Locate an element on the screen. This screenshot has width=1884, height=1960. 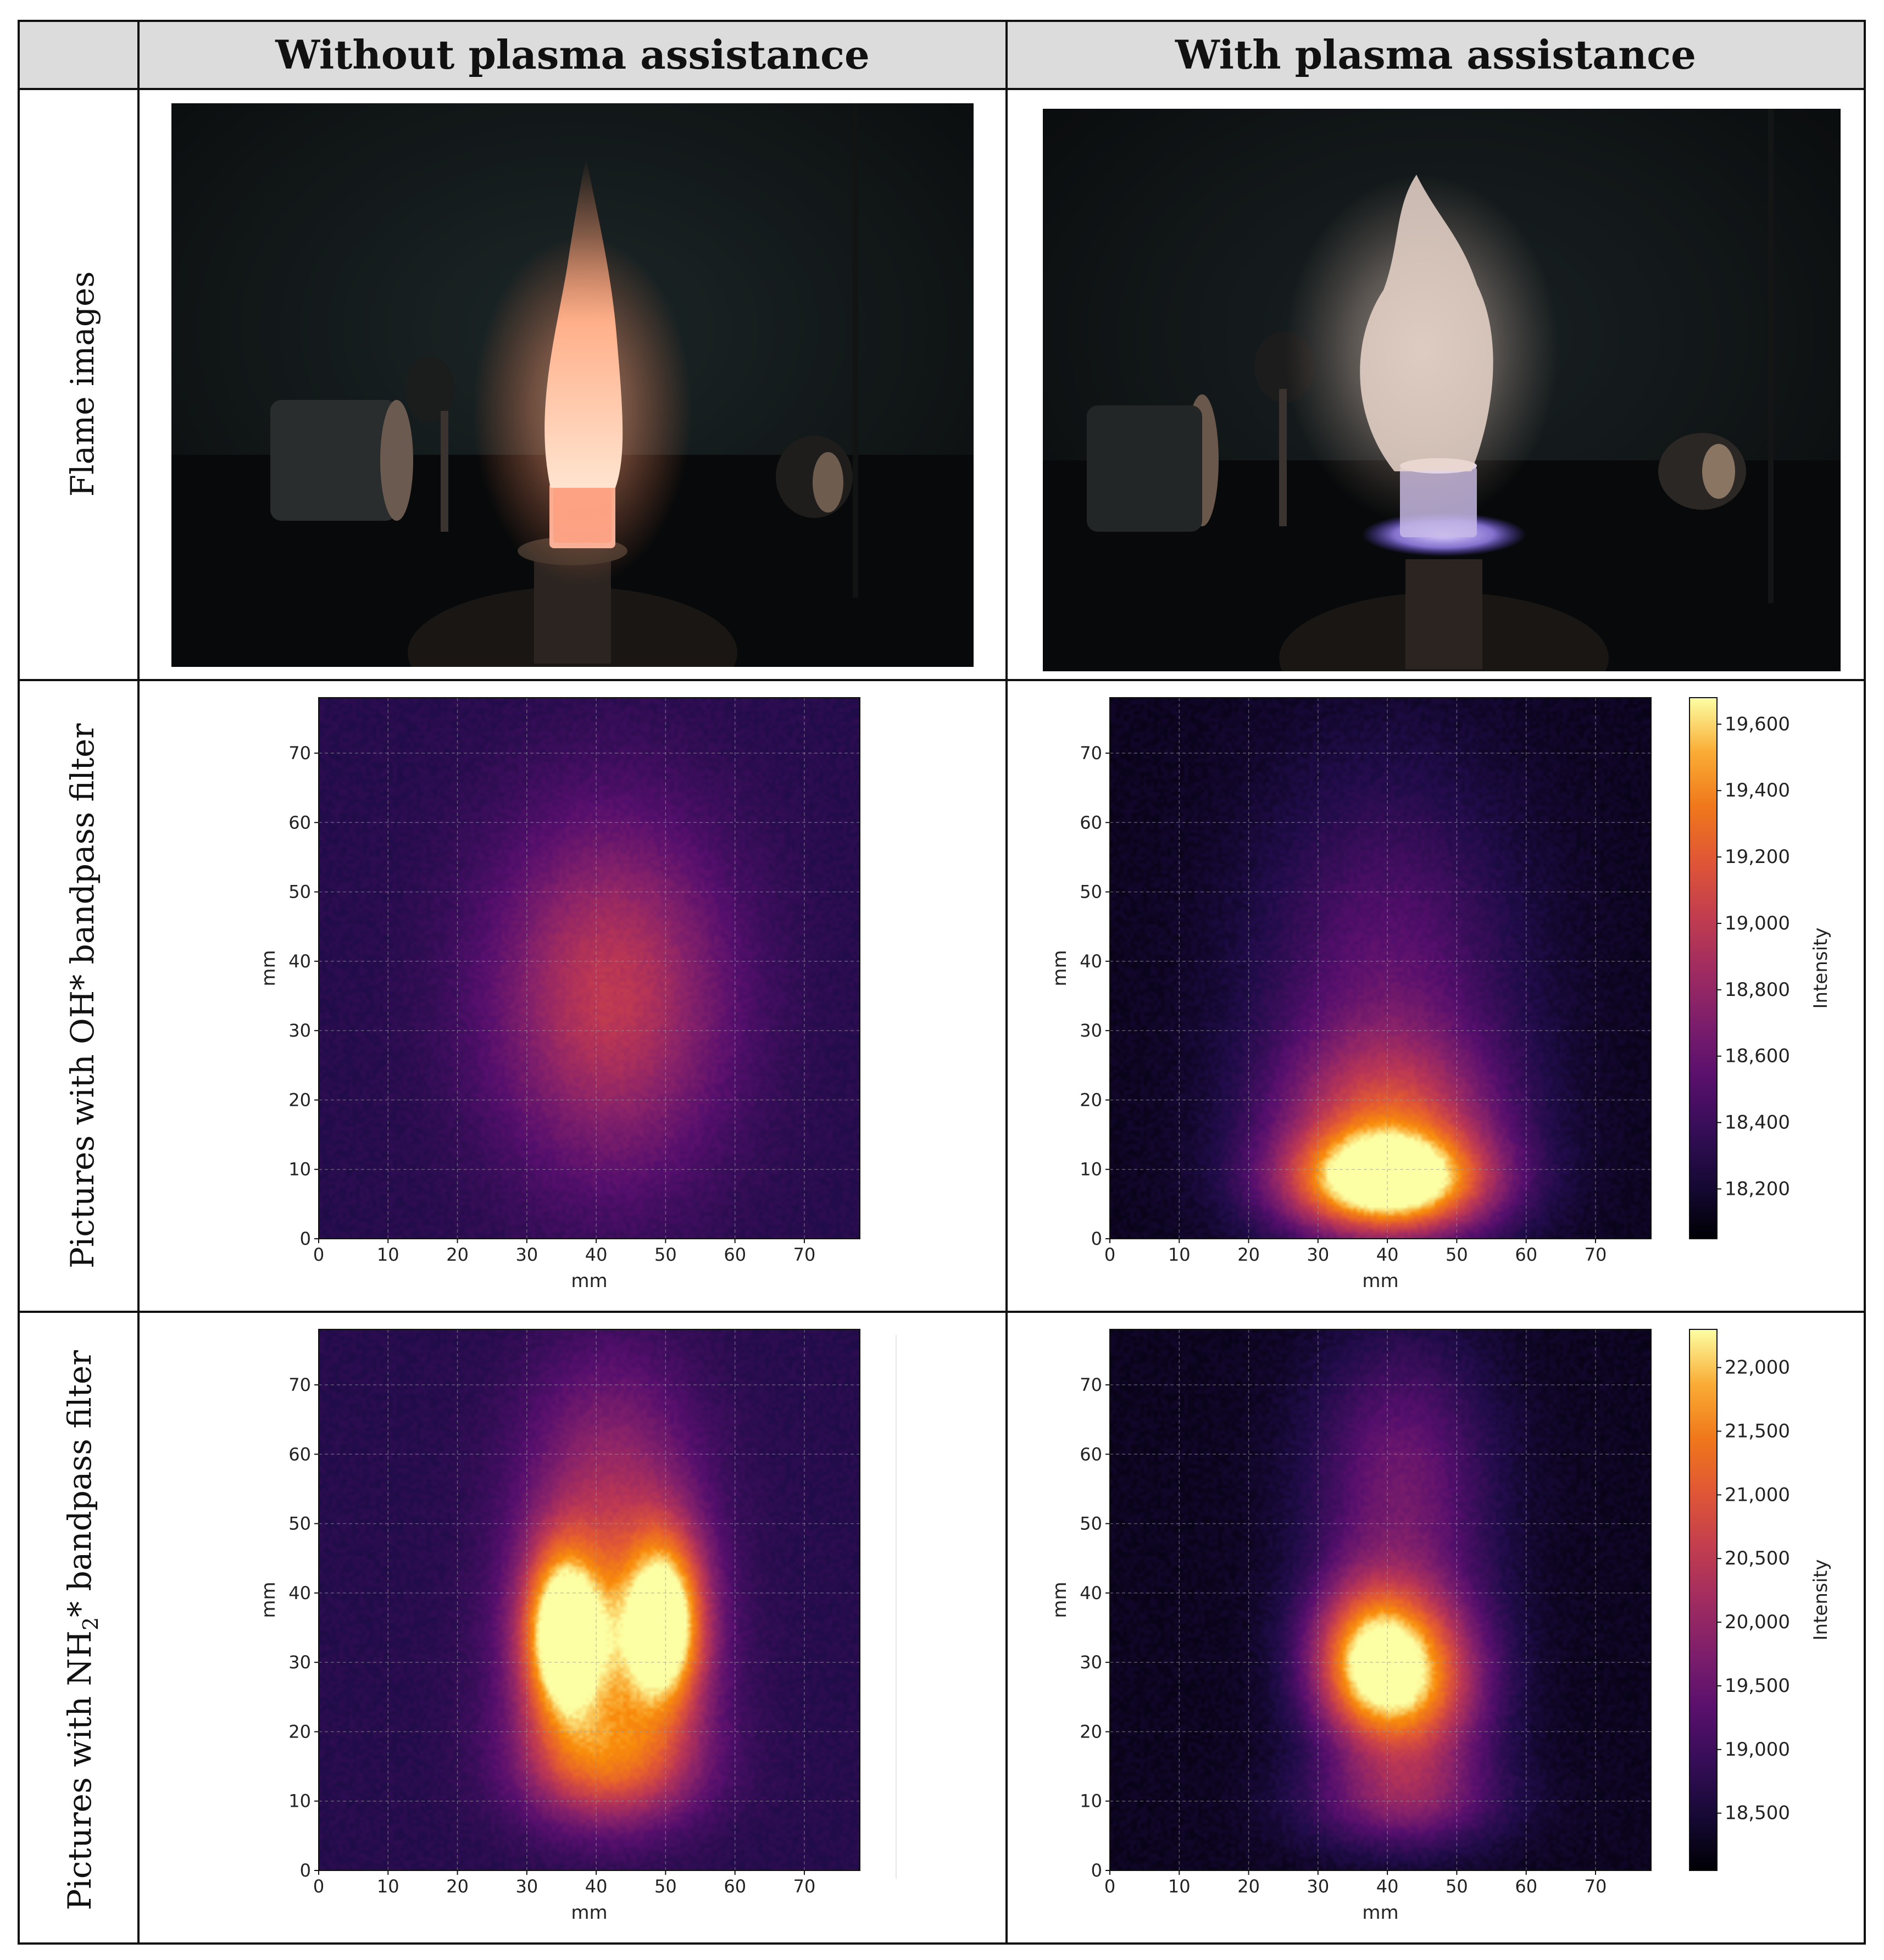
row-title-flame-images: Flame images is located at coordinates (82, 384).